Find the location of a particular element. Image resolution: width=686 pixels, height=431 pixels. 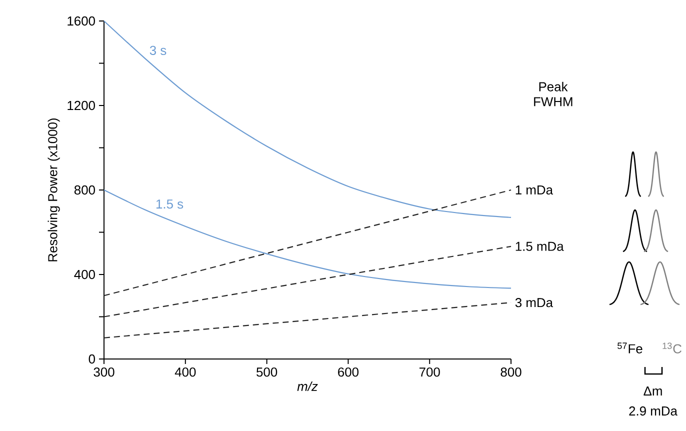

series-label: 1.5 s is located at coordinates (170, 204).